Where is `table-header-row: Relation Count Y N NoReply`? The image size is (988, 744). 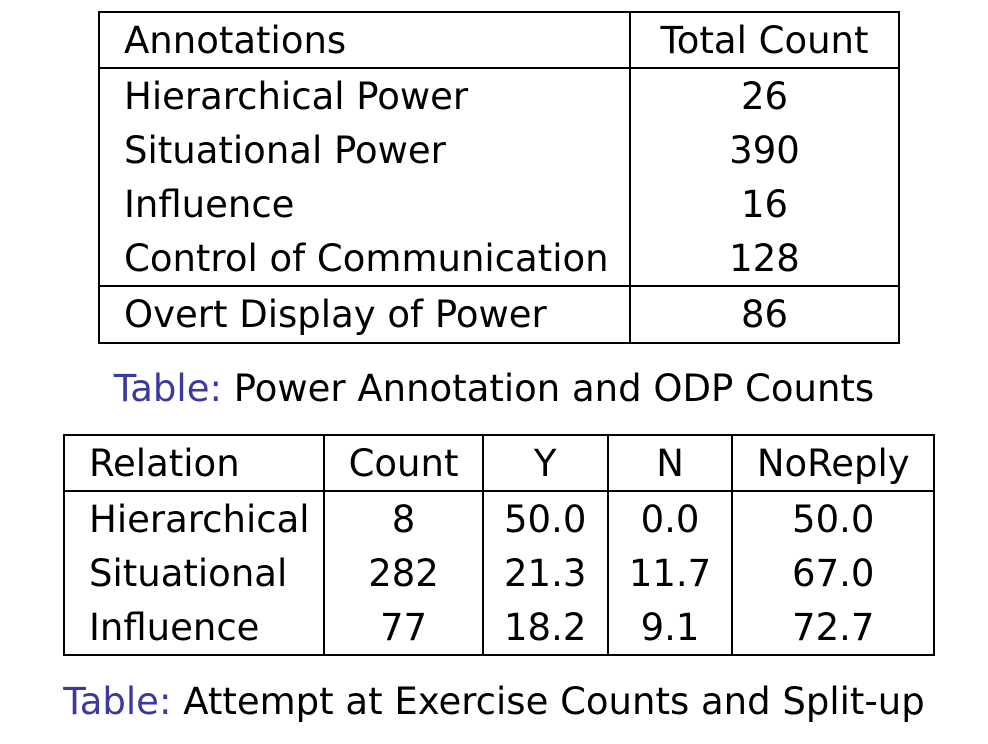 table-header-row: Relation Count Y N NoReply is located at coordinates (499, 463).